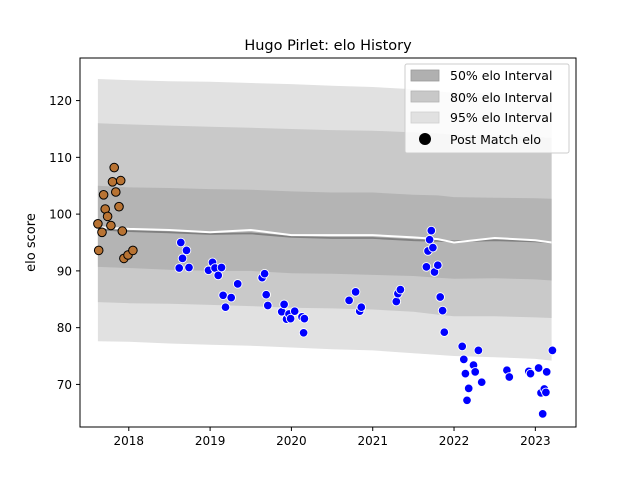  What do you see at coordinates (454, 441) in the screenshot?
I see `x-tick-label: 2022` at bounding box center [454, 441].